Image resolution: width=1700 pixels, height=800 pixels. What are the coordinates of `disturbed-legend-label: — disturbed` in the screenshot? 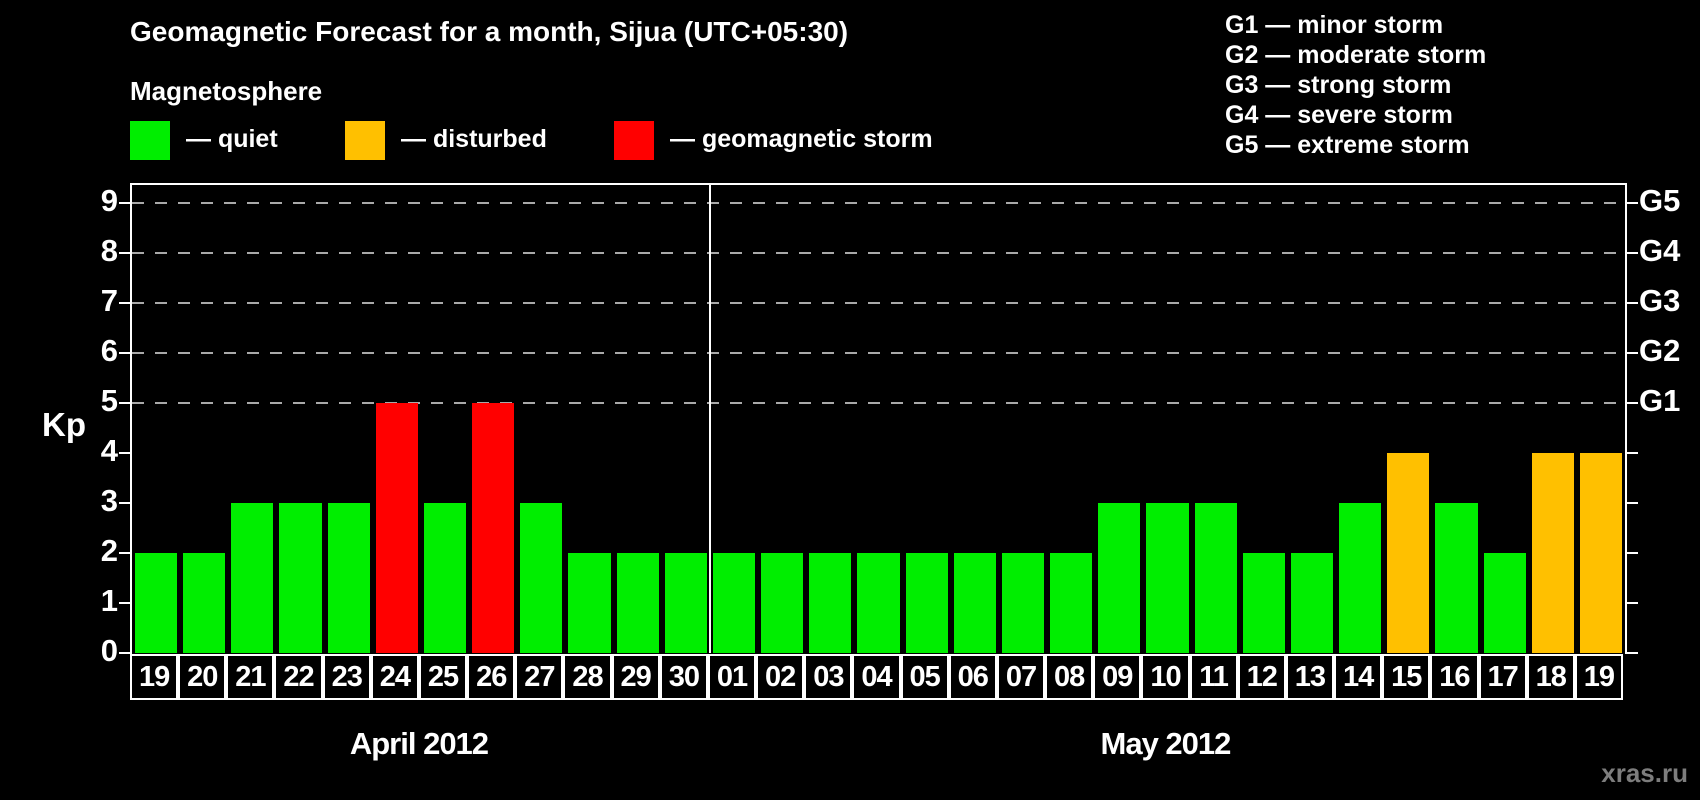 It's located at (474, 139).